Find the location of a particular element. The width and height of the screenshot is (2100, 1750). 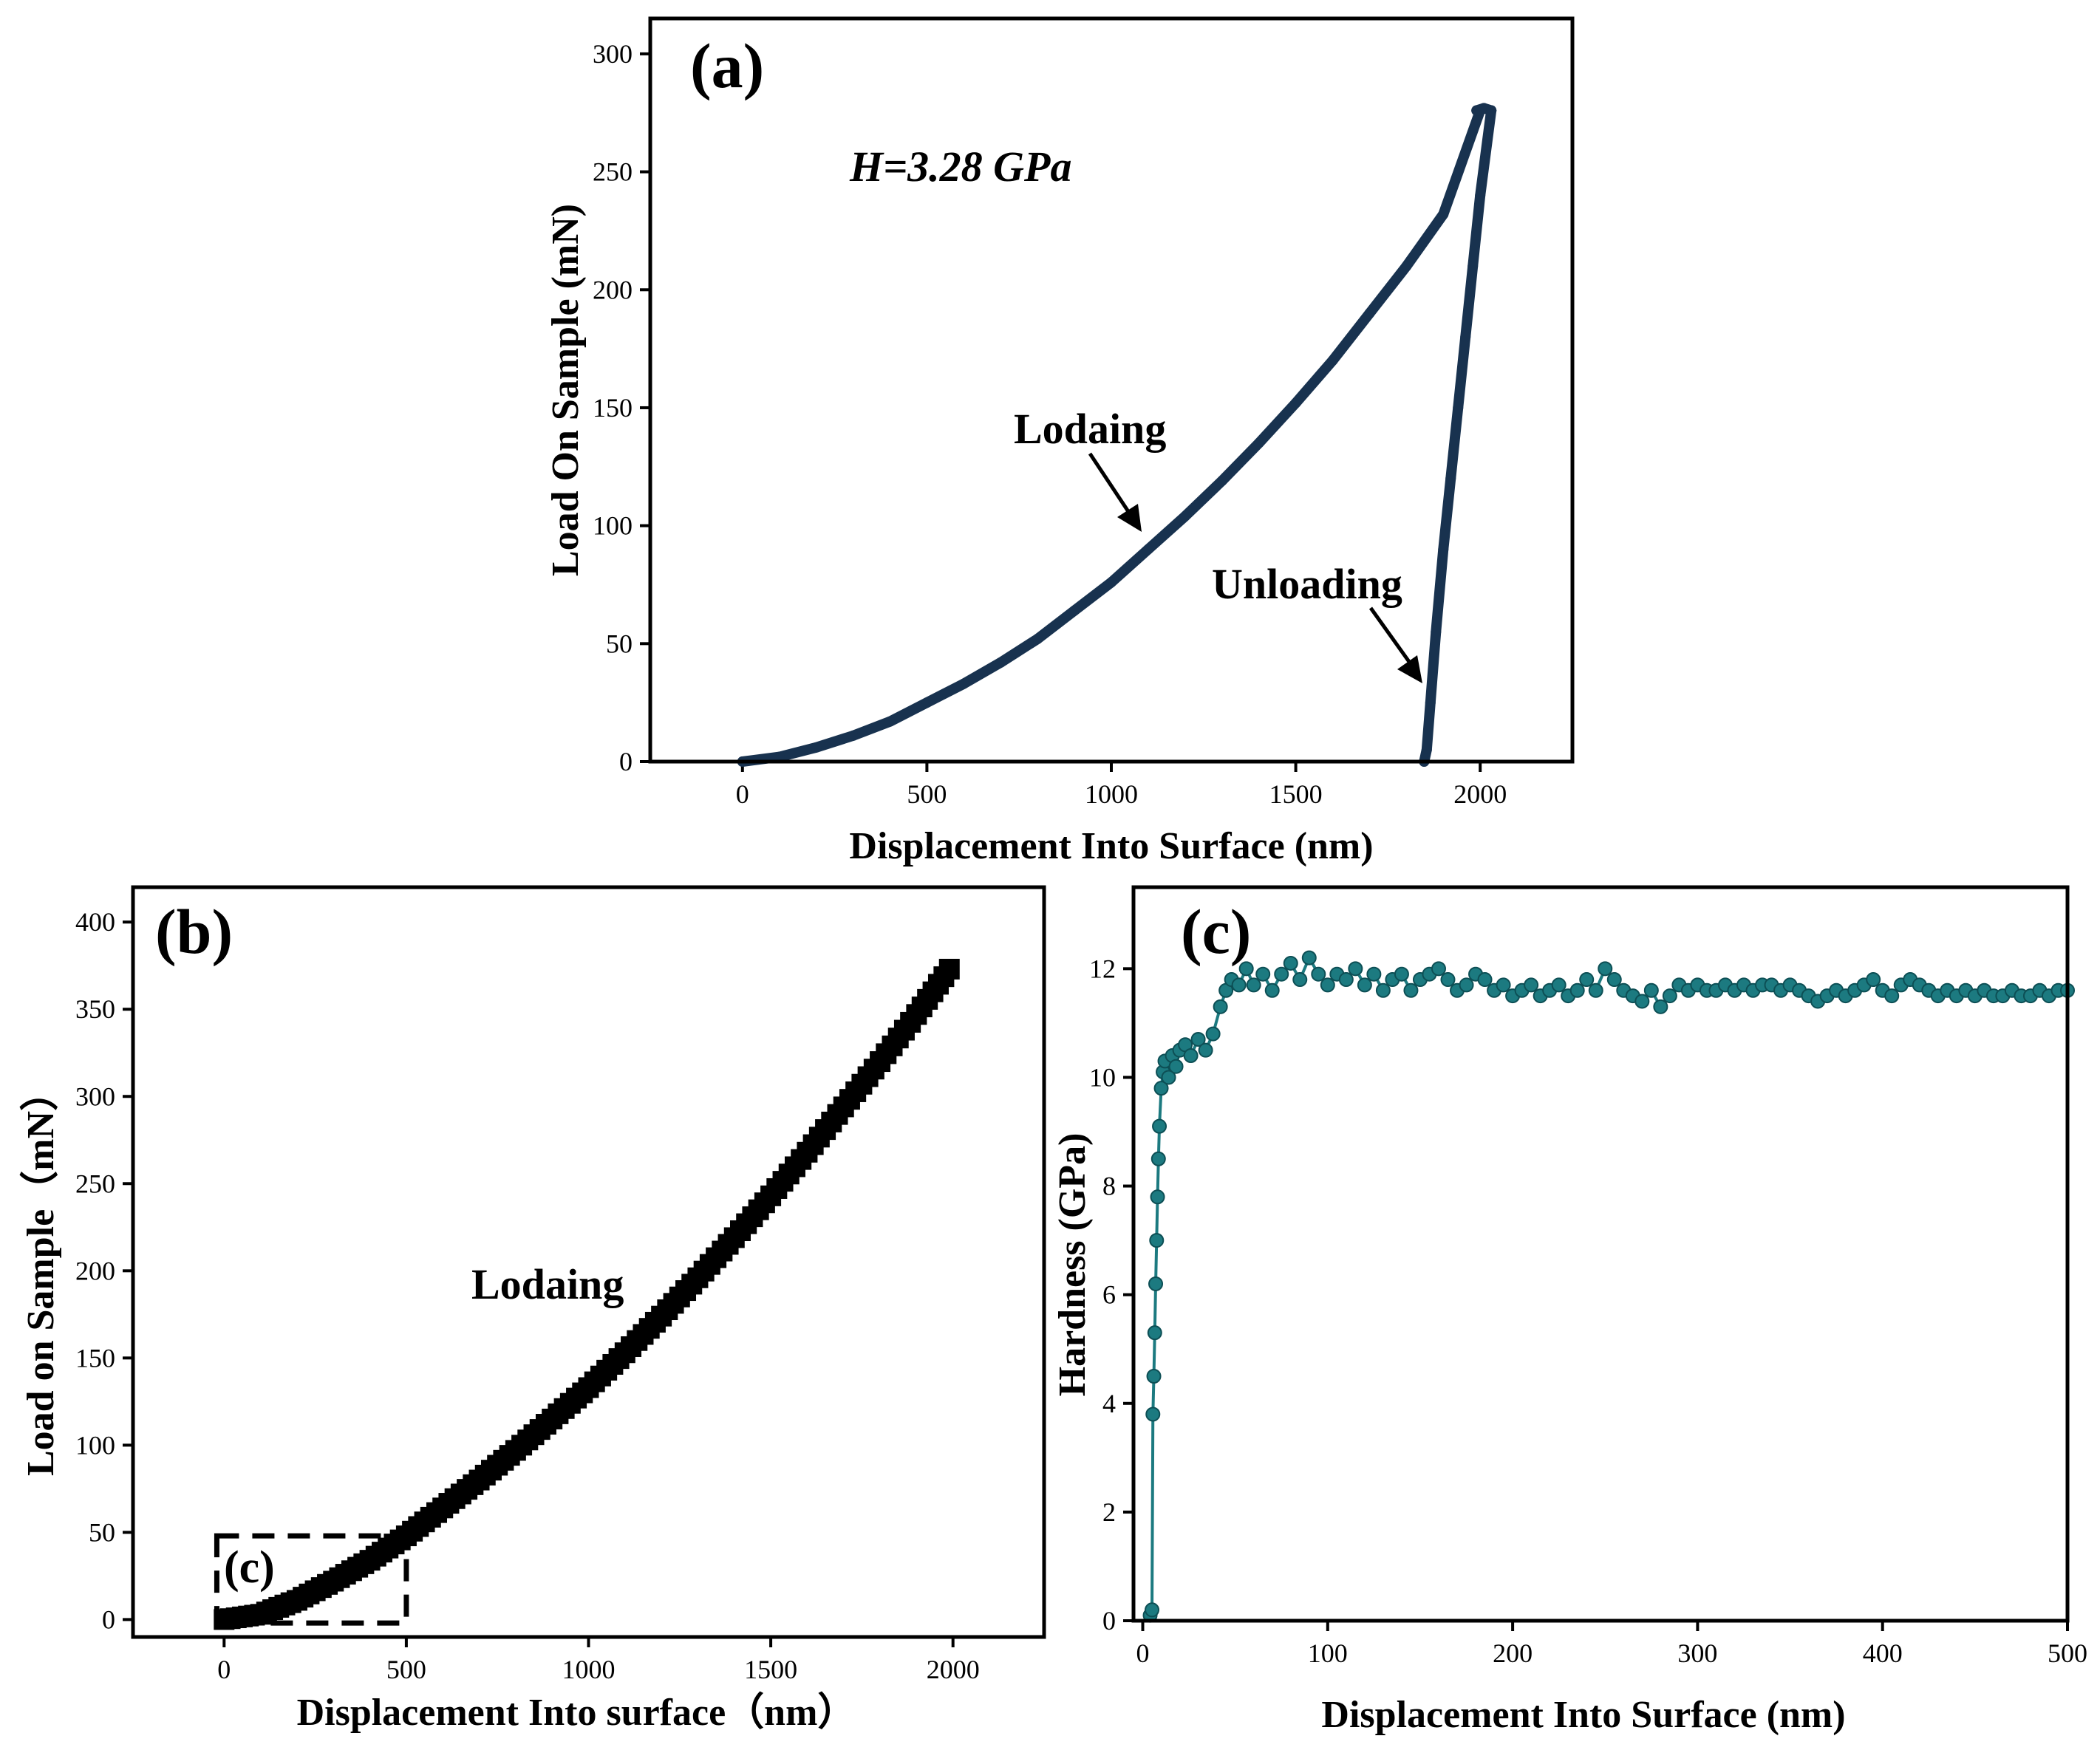

panel-b-y-tick-label: 150 is located at coordinates (95, 1358).